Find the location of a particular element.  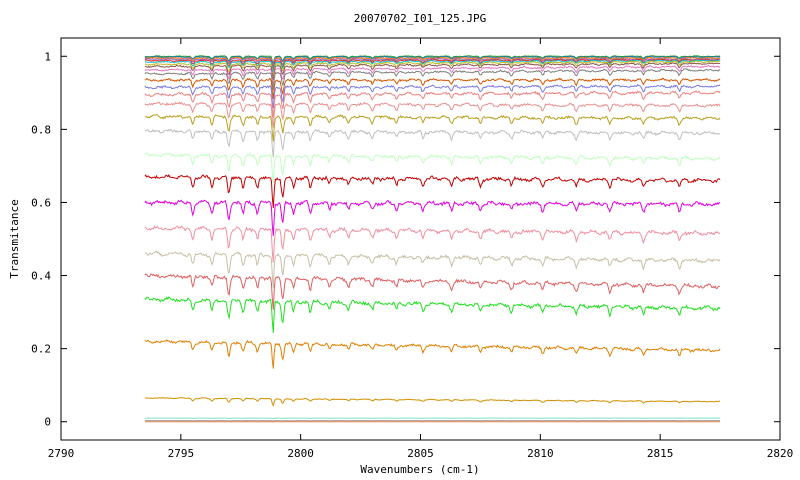

y-axis-label: Transmitance is located at coordinates (14, 238).